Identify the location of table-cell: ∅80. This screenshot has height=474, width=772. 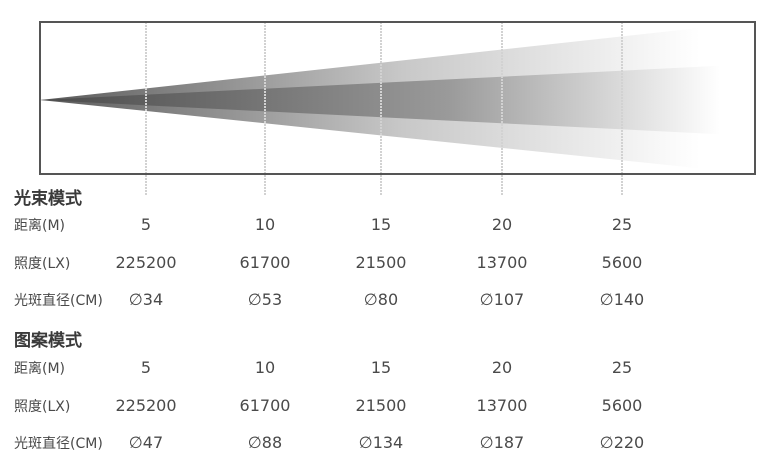
(381, 299).